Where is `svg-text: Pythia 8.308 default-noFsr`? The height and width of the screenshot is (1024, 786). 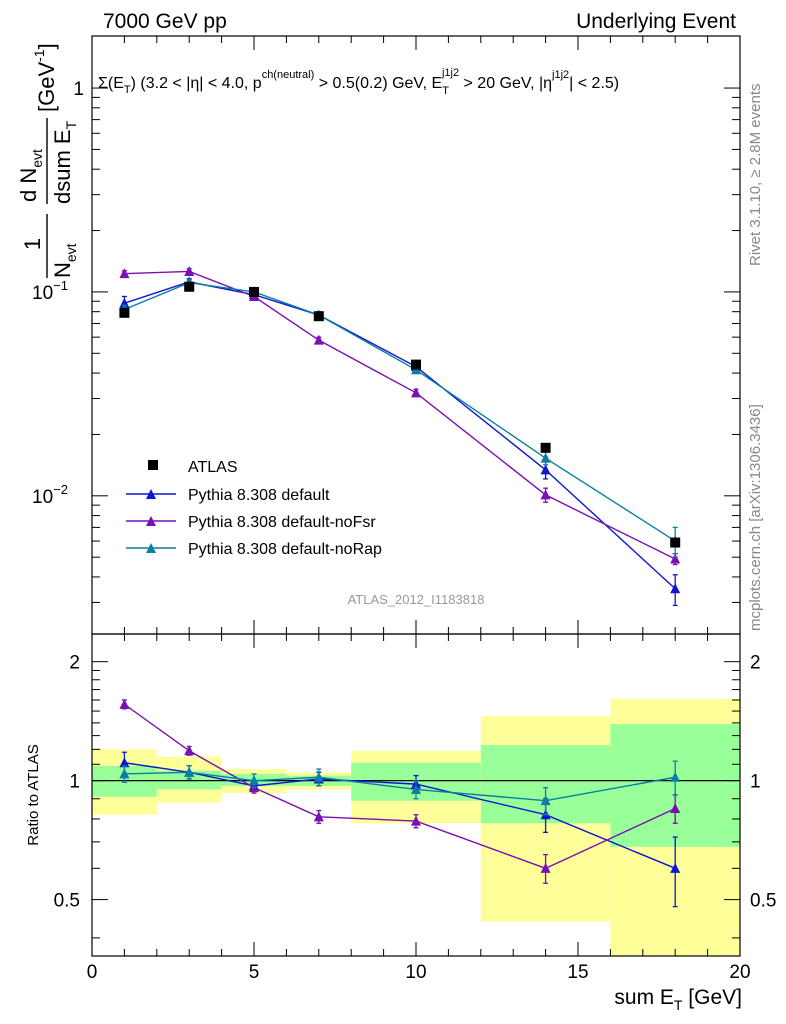
svg-text: Pythia 8.308 default-noFsr is located at coordinates (282, 522).